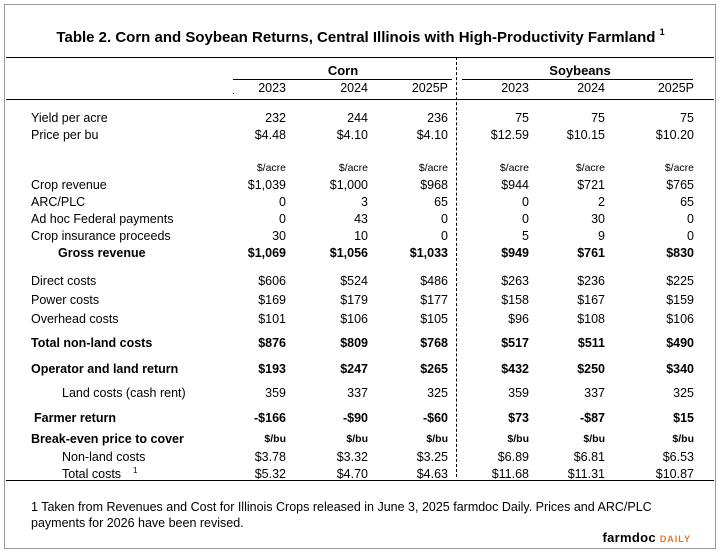 The image size is (721, 558). Describe the element at coordinates (680, 281) in the screenshot. I see `table-cell: $225` at that location.